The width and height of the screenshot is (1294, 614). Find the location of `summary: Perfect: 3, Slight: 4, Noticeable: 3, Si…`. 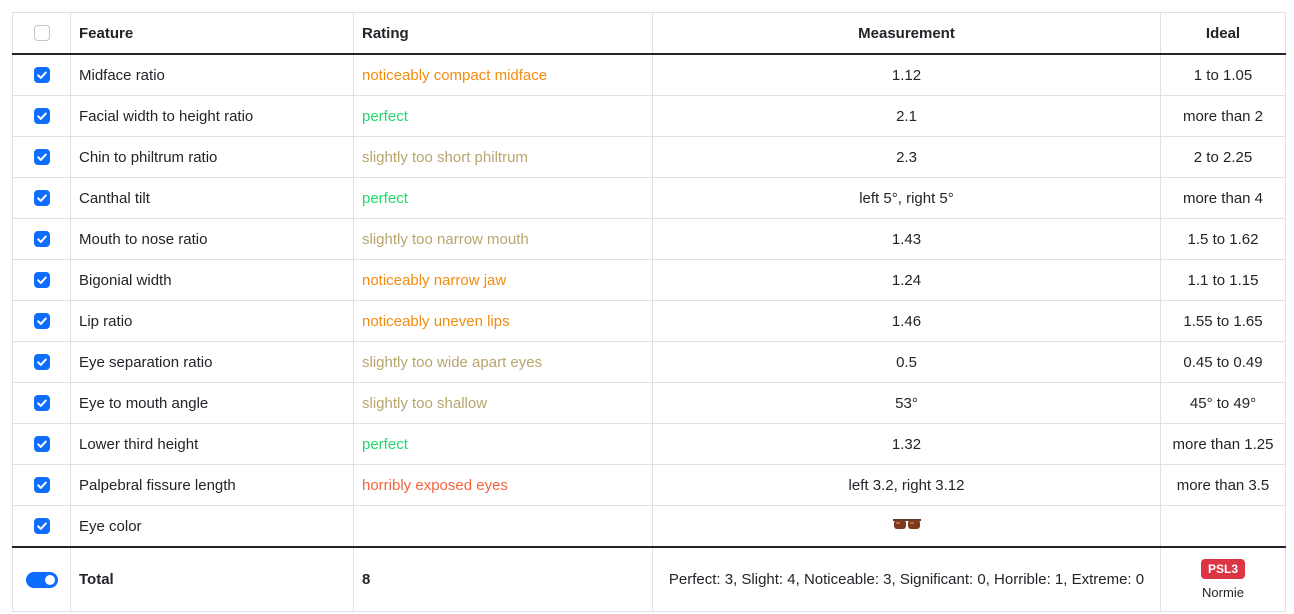

summary: Perfect: 3, Slight: 4, Noticeable: 3, Si… is located at coordinates (906, 579).